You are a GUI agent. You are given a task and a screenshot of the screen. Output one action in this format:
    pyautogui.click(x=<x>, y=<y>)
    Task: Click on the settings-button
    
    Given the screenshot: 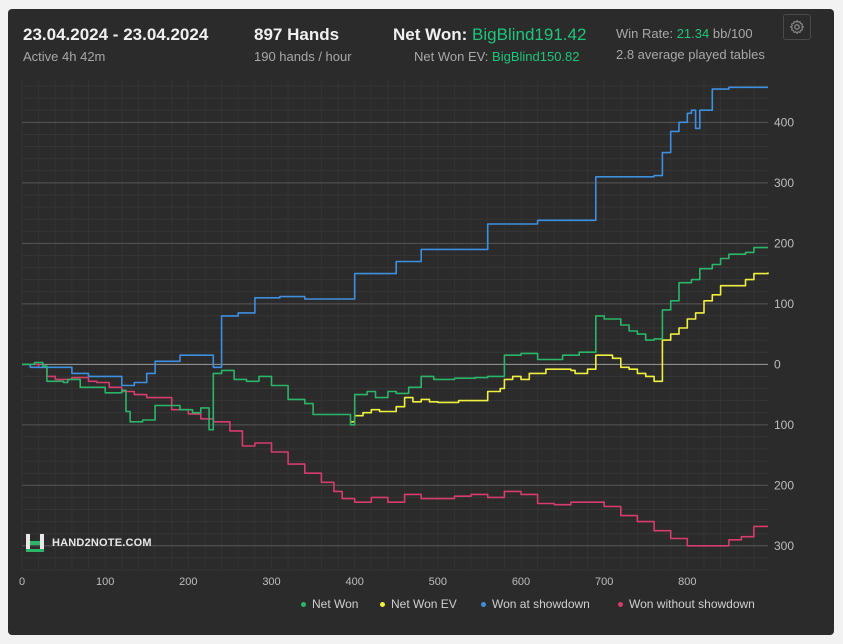 What is the action you would take?
    pyautogui.click(x=797, y=27)
    